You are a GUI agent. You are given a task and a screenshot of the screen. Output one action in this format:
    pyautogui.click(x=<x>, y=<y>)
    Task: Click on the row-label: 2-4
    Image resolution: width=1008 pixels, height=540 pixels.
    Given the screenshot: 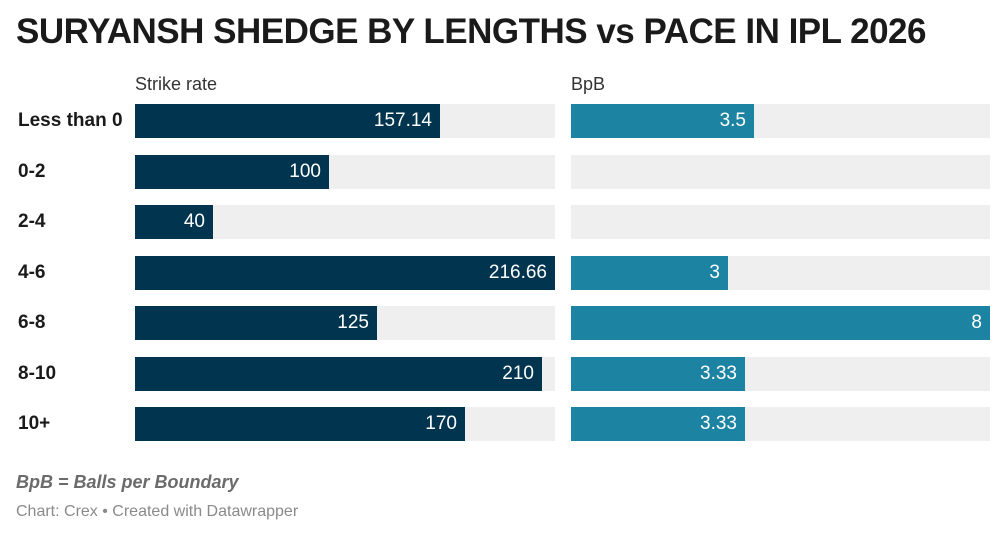 What is the action you would take?
    pyautogui.click(x=32, y=221)
    